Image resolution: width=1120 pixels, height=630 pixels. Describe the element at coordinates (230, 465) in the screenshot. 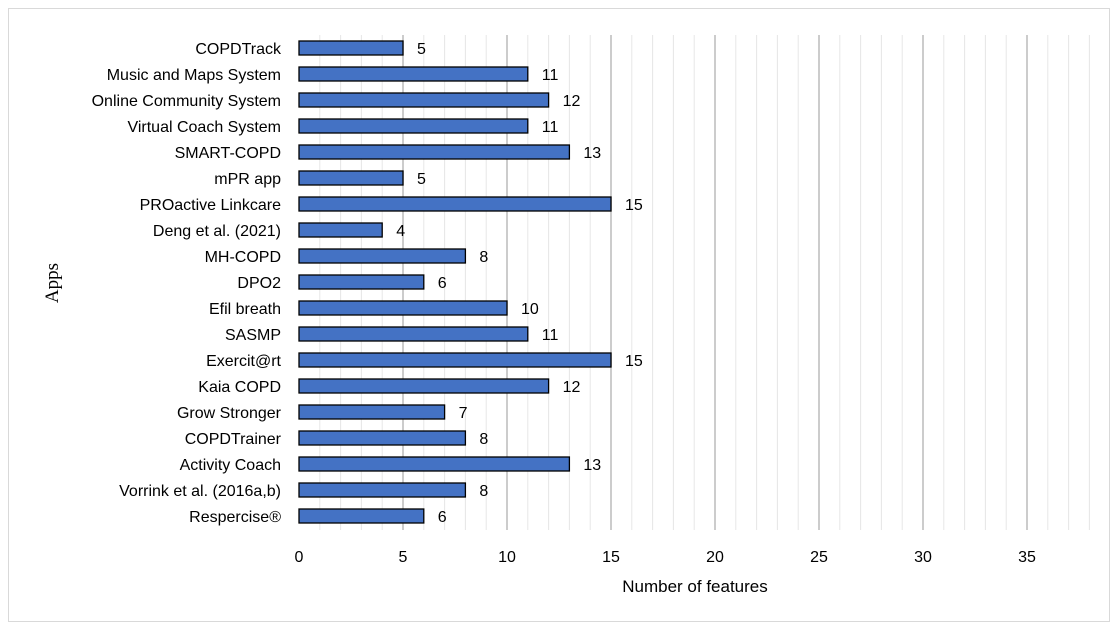

I see `category-label: Activity Coach` at that location.